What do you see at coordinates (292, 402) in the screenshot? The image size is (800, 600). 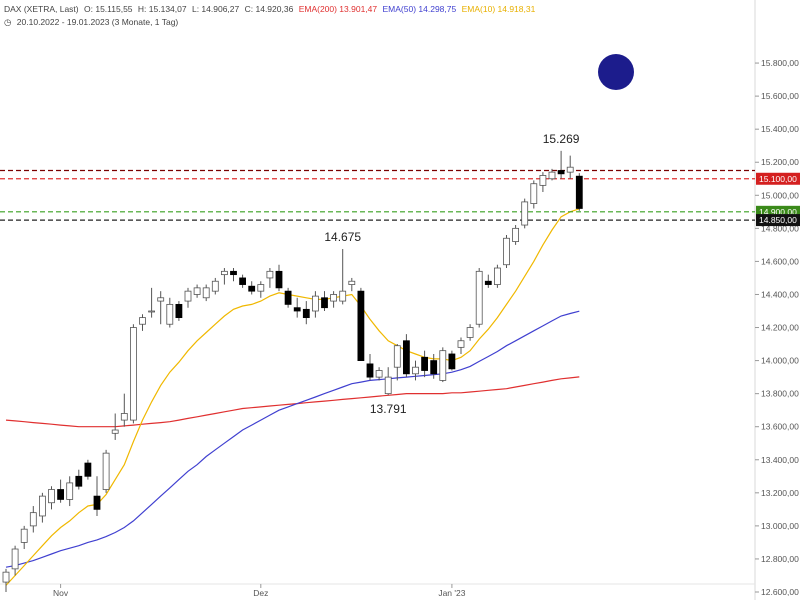 I see `ema200-line` at bounding box center [292, 402].